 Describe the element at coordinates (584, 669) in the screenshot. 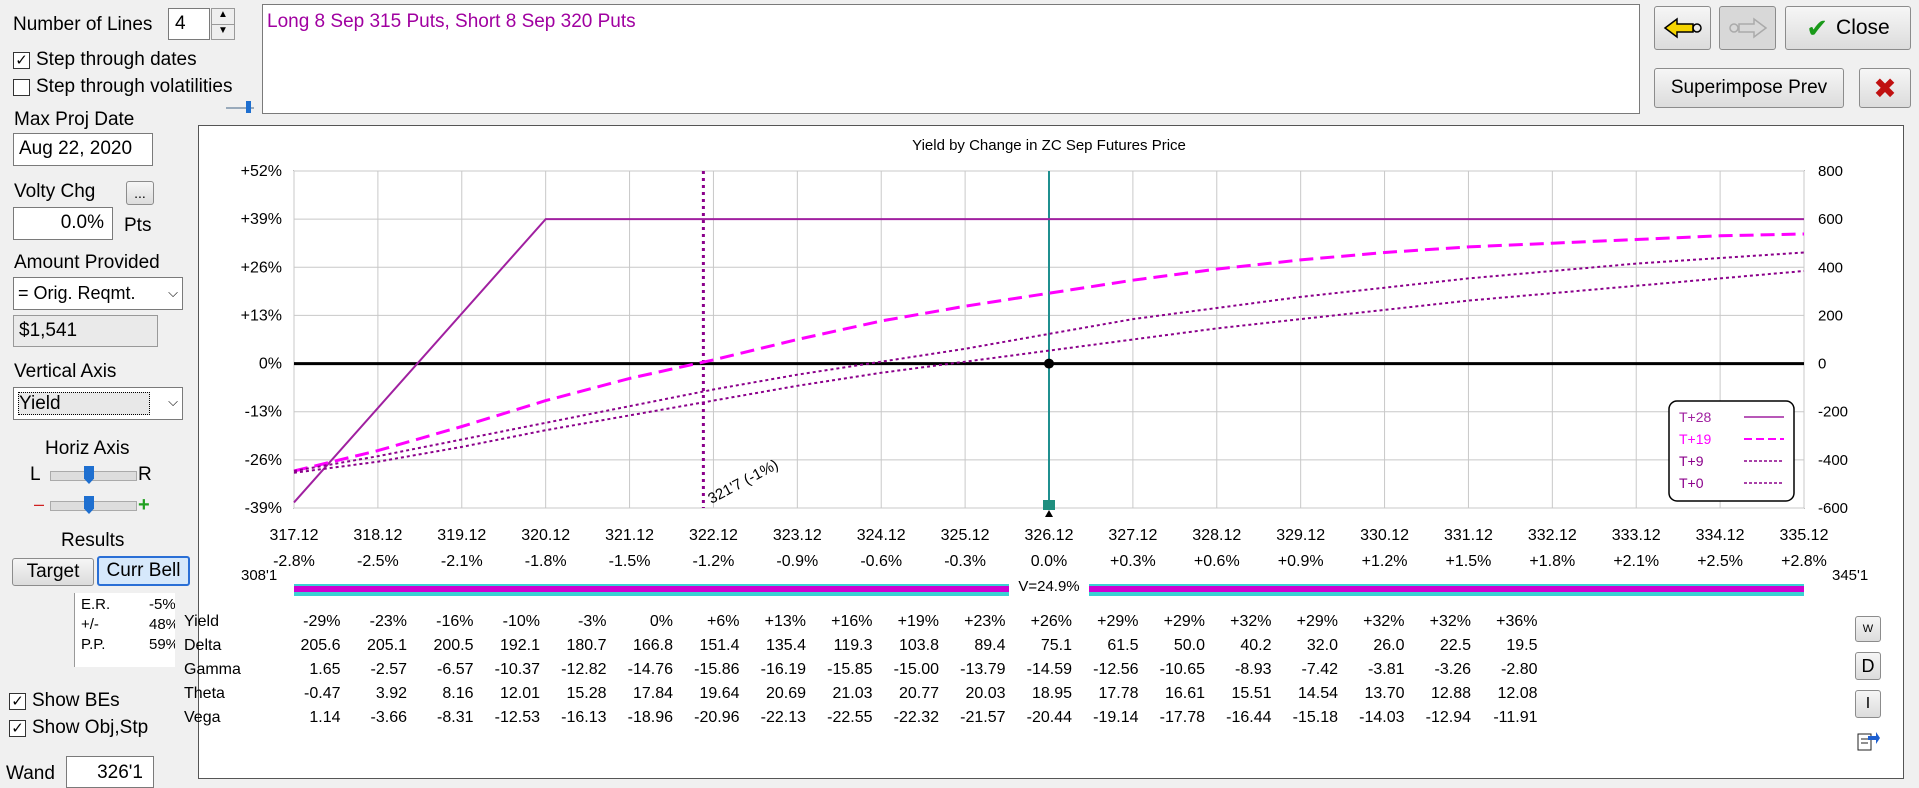

I see `greeks-cell: -12.82` at that location.